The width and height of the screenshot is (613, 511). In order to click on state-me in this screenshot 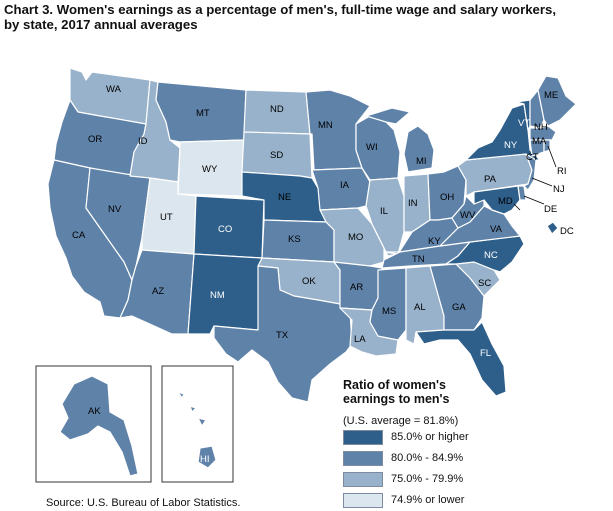, I will do `click(557, 101)`.